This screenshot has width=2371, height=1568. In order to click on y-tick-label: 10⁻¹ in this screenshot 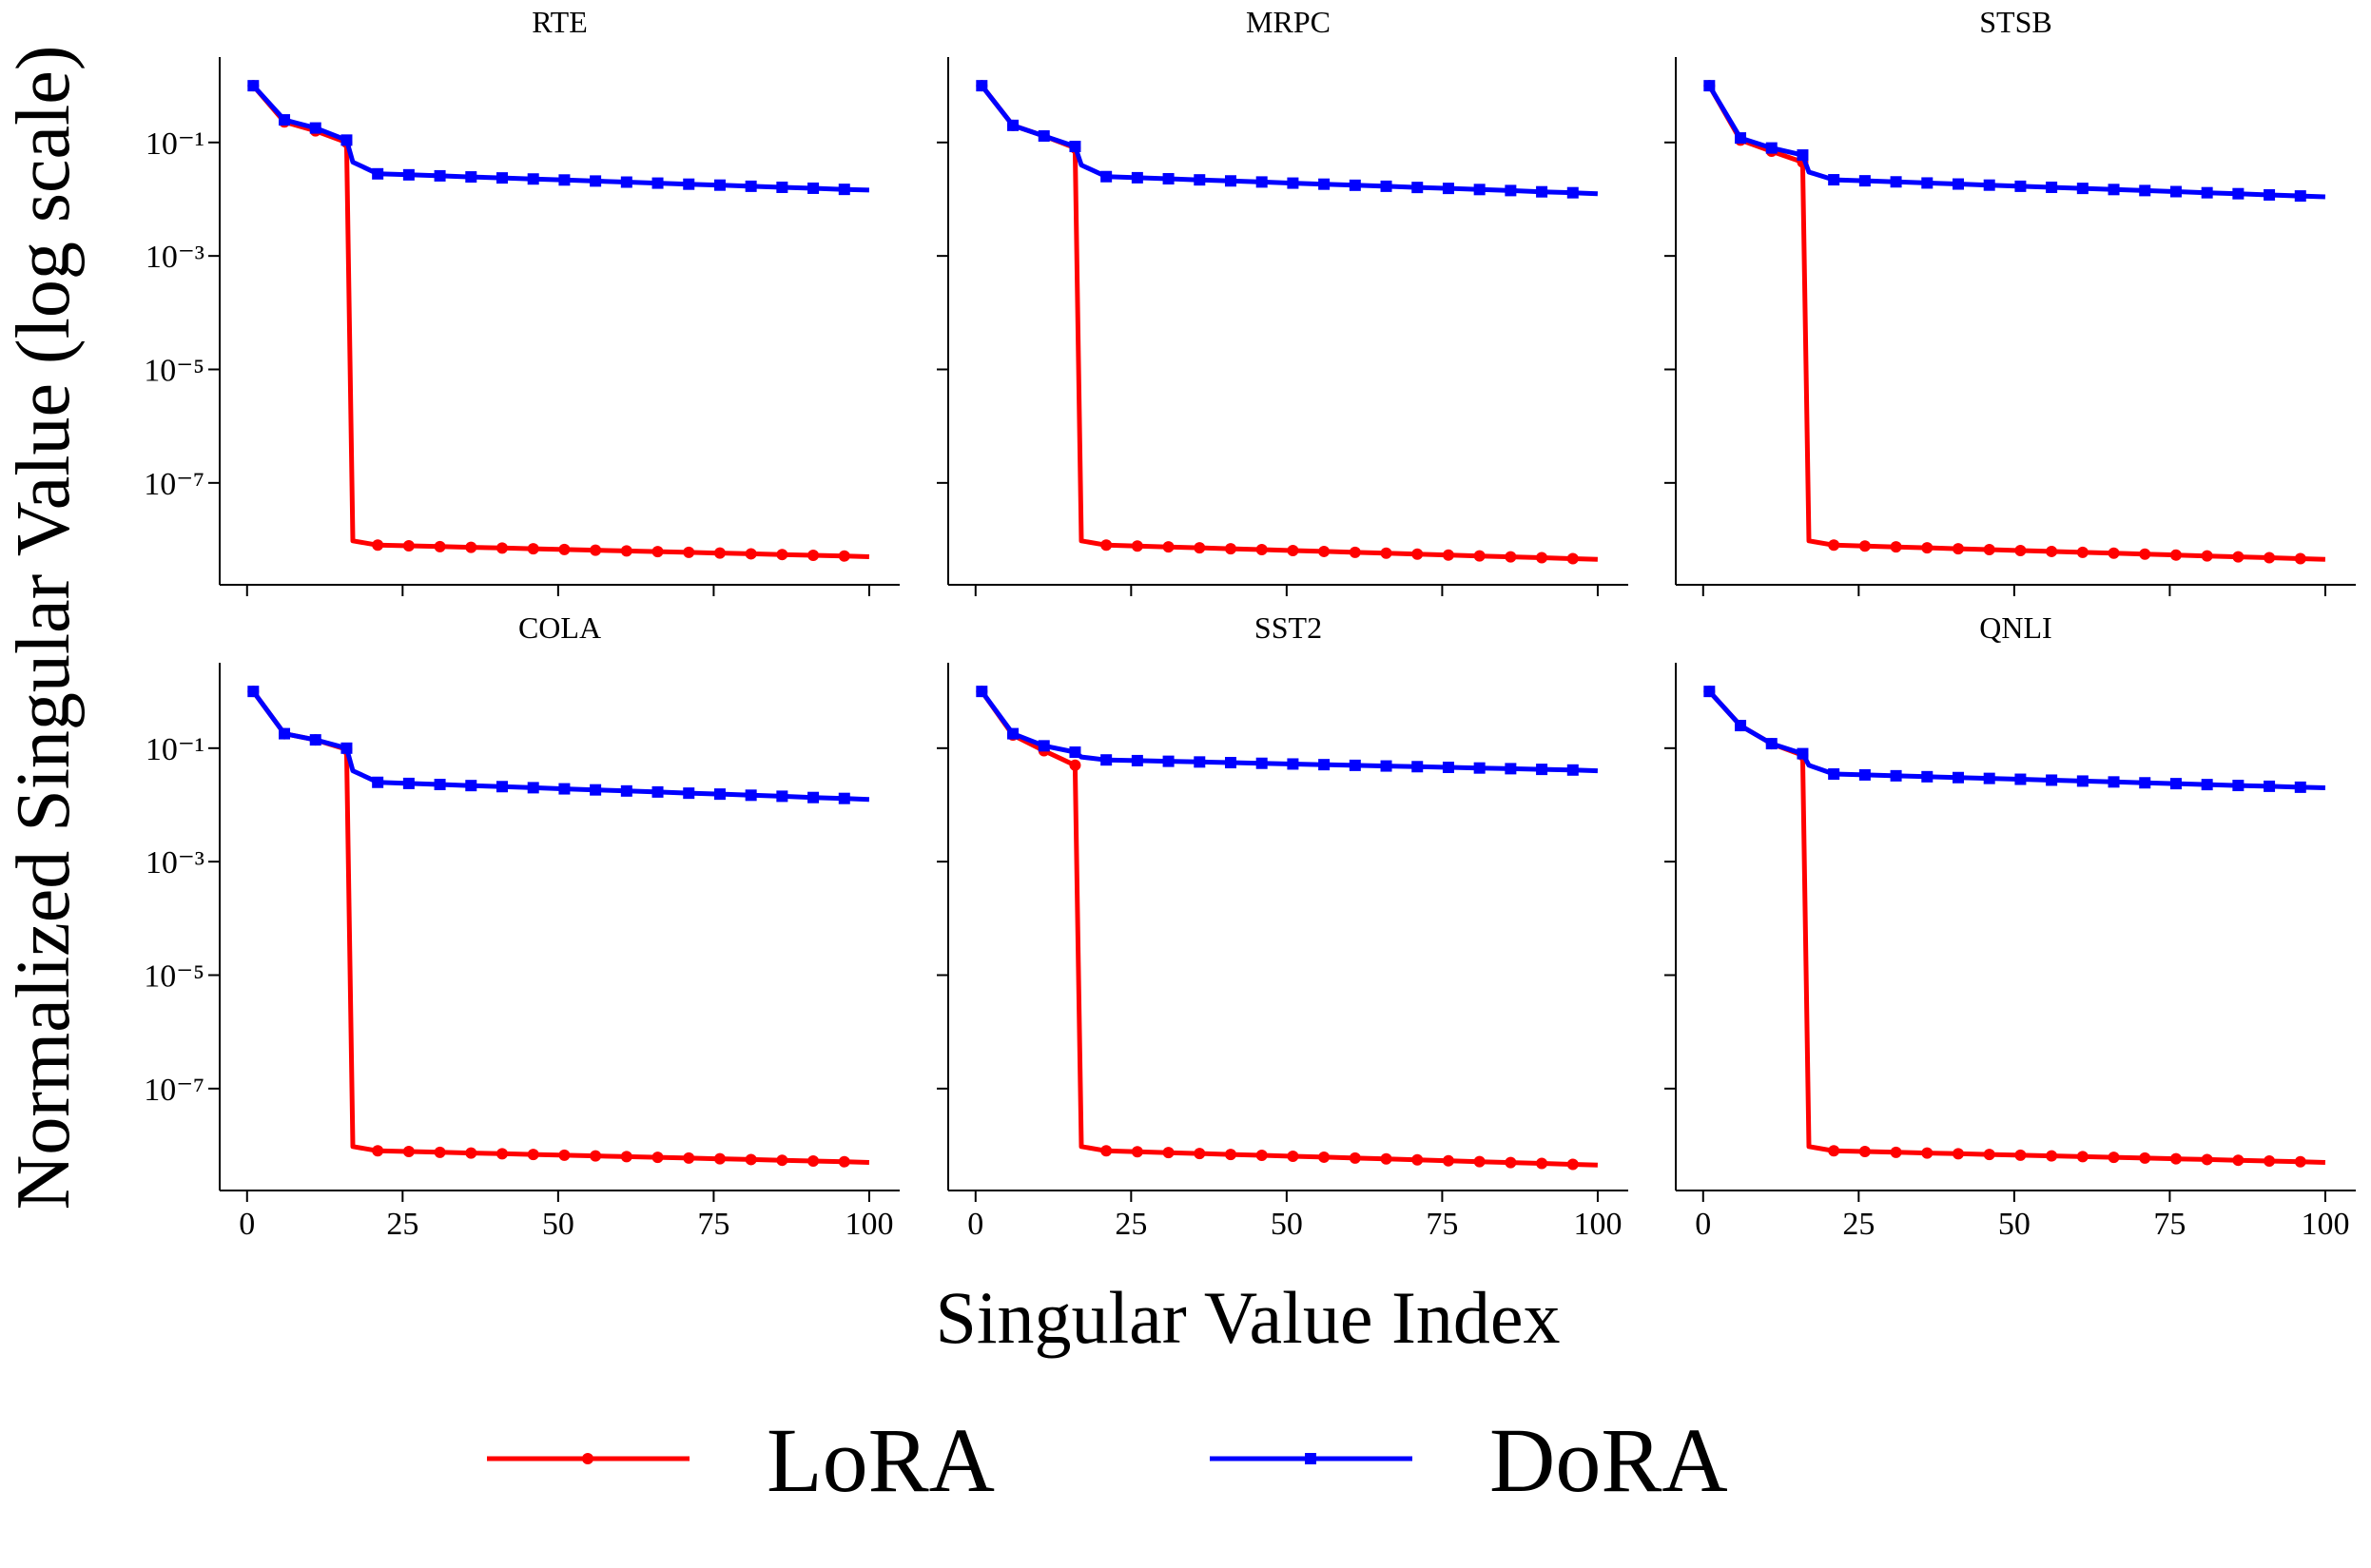, I will do `click(175, 144)`.